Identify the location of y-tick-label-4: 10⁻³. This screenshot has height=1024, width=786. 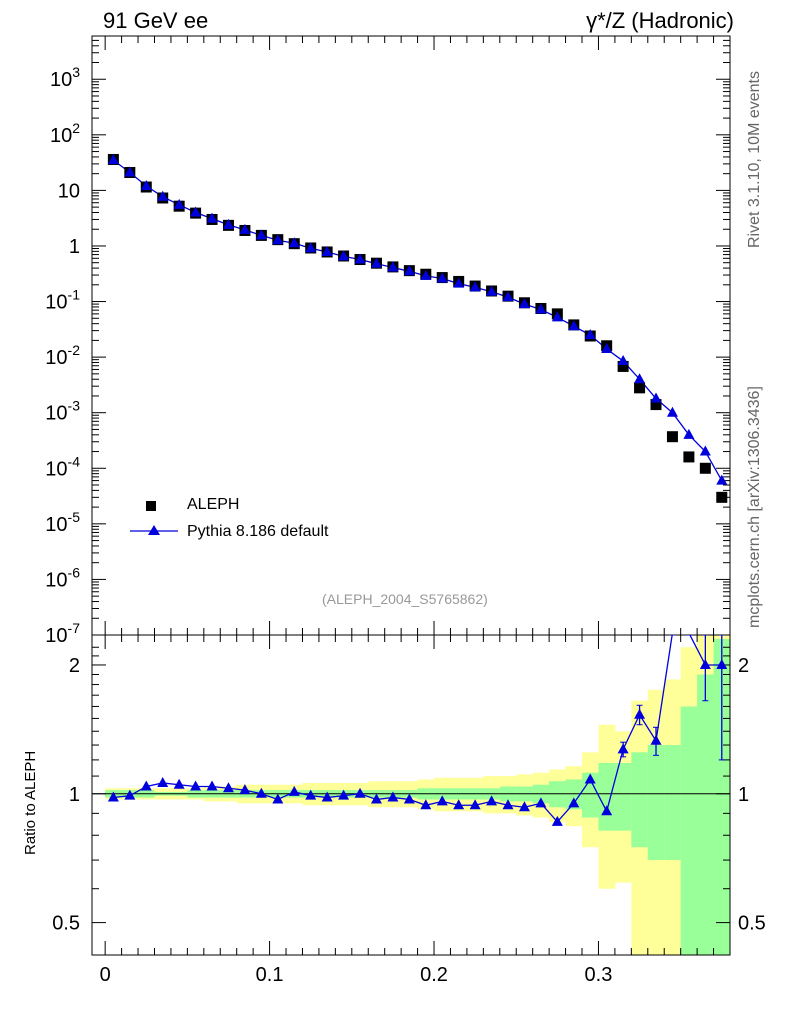
(62, 411).